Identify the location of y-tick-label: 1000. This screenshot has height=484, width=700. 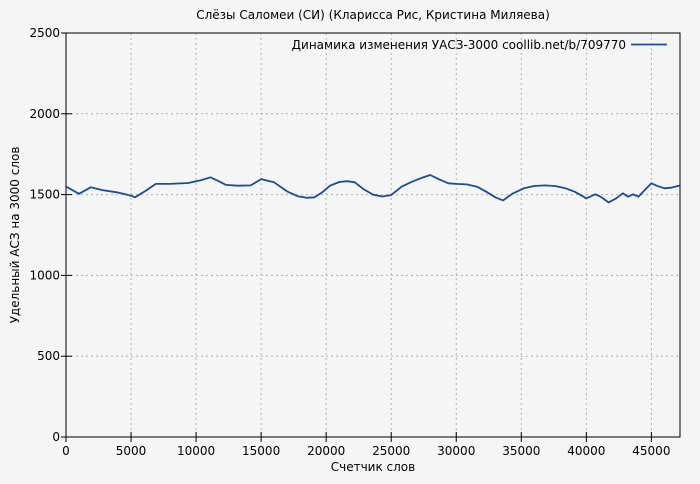
(44, 275).